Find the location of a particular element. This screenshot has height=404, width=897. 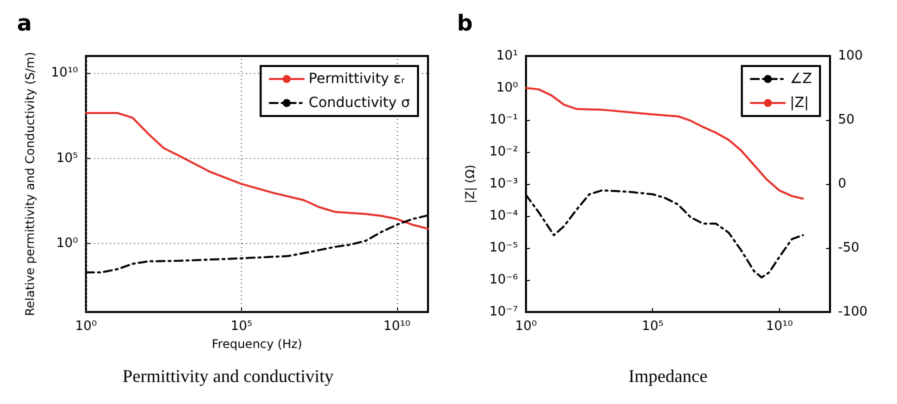

y2-tick-label: -50 is located at coordinates (849, 248).